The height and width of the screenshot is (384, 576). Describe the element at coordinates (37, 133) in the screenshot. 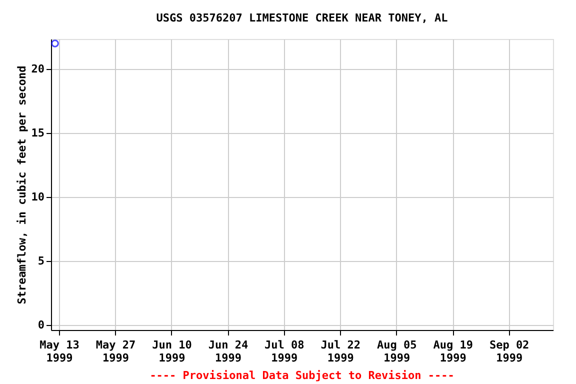

I see `y-tick-label: 15` at that location.